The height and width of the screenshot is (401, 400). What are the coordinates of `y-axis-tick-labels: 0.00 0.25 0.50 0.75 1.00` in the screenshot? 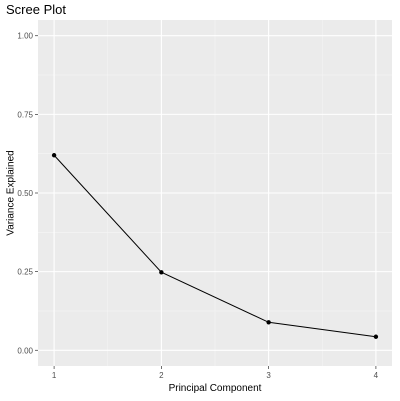 It's located at (25, 194).